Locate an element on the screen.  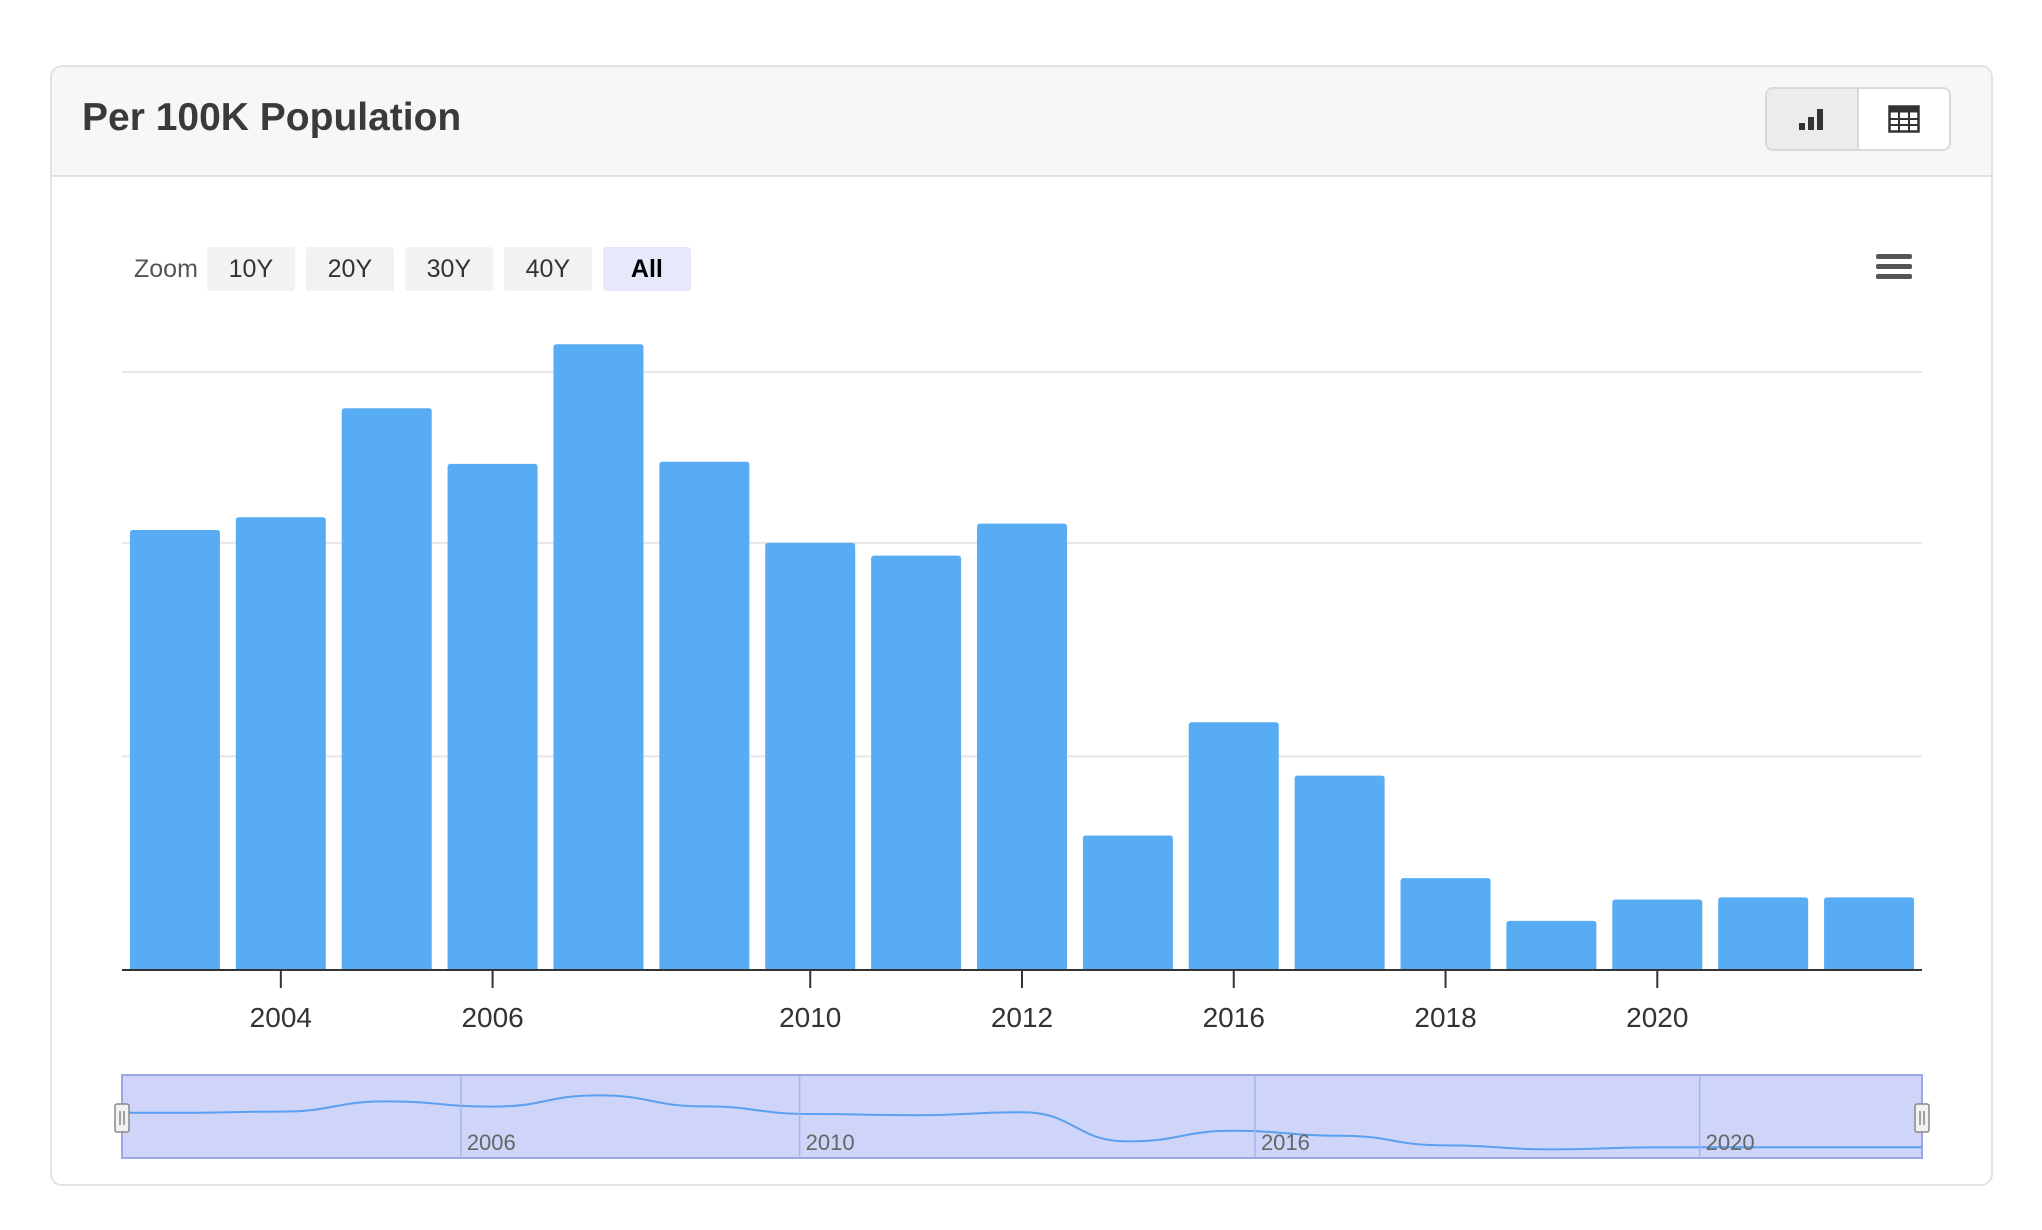
zoom-30y-button: 30Y is located at coordinates (448, 269).